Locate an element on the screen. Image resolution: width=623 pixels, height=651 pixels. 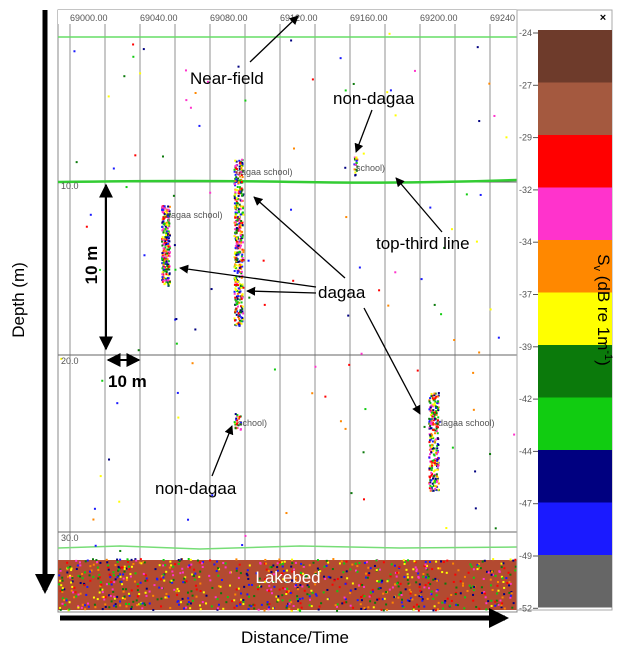
y-axis-label: Depth (m) is located at coordinates (18, 300).